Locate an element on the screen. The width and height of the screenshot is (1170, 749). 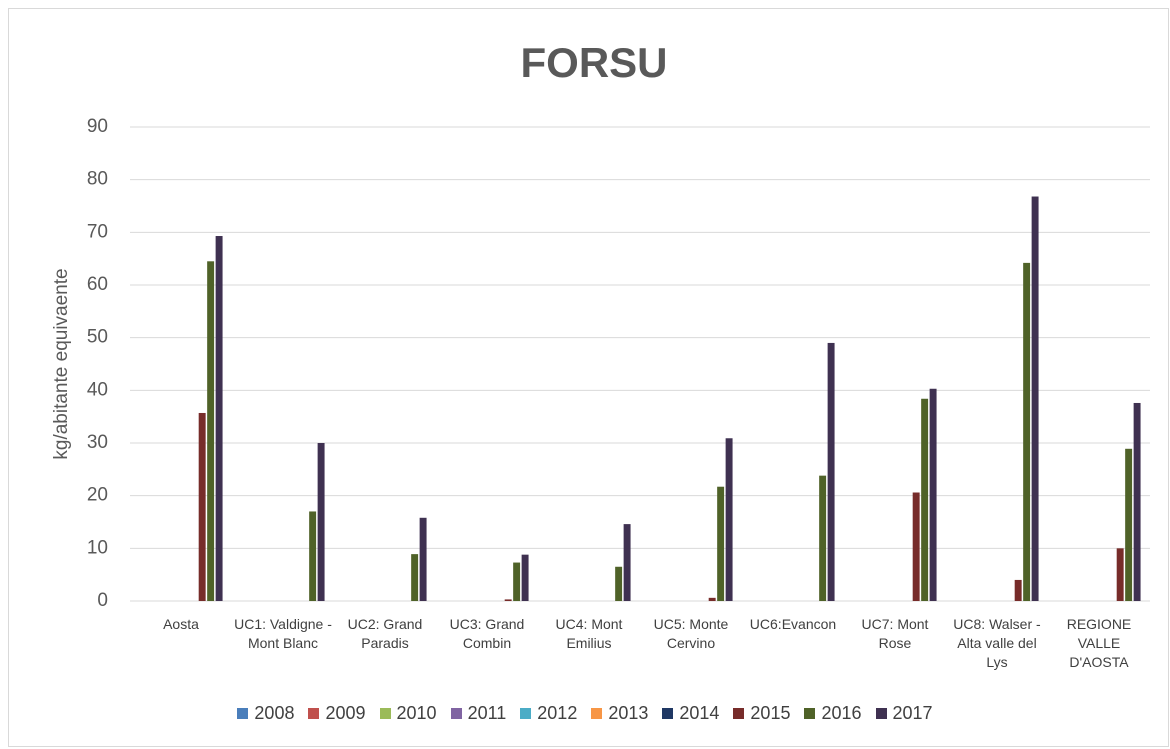
legend-label: 2017 is located at coordinates (912, 713).